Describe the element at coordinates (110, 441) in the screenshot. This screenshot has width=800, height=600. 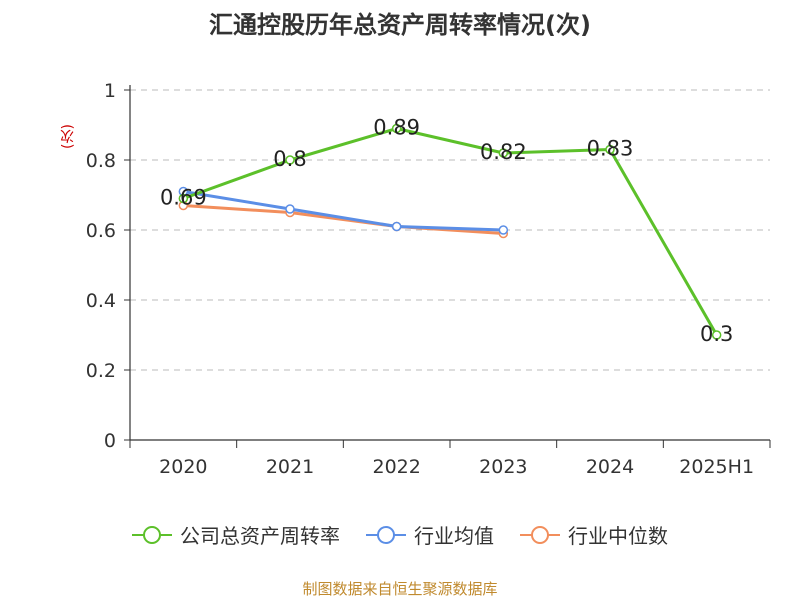
I see `y-tick-label: 0` at that location.